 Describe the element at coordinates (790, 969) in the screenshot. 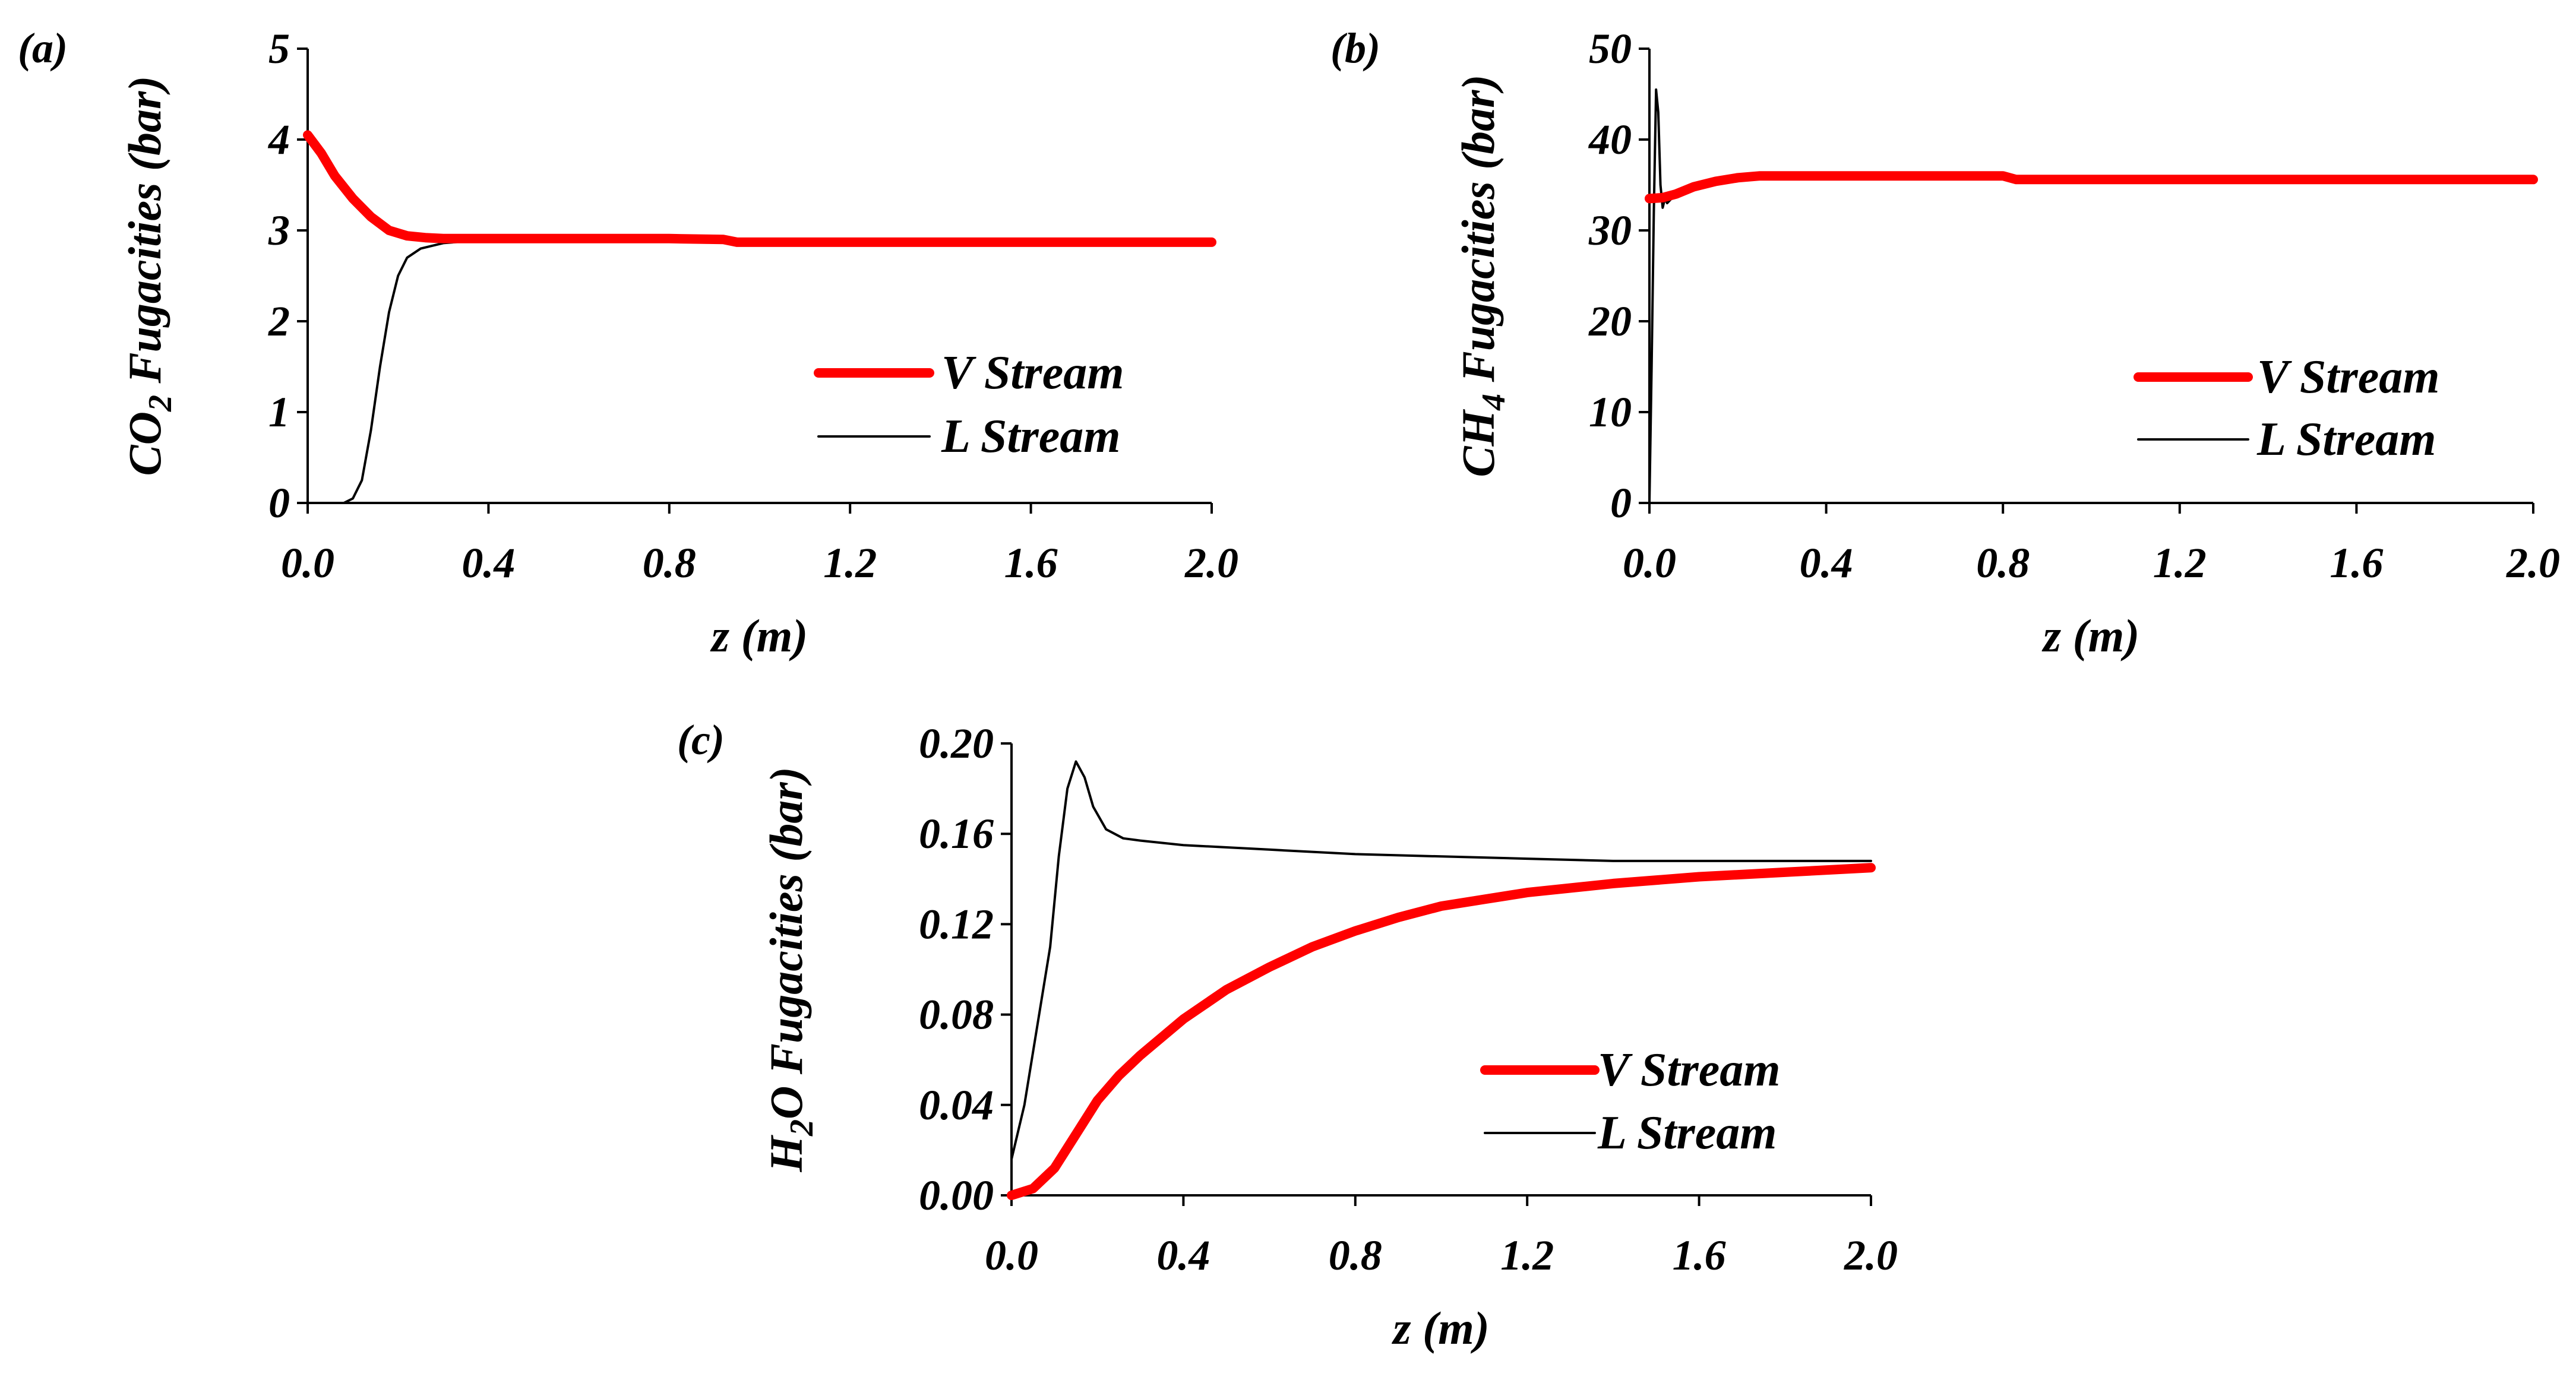

I see `y-axis-title: H2O Fugacities (bar)` at that location.